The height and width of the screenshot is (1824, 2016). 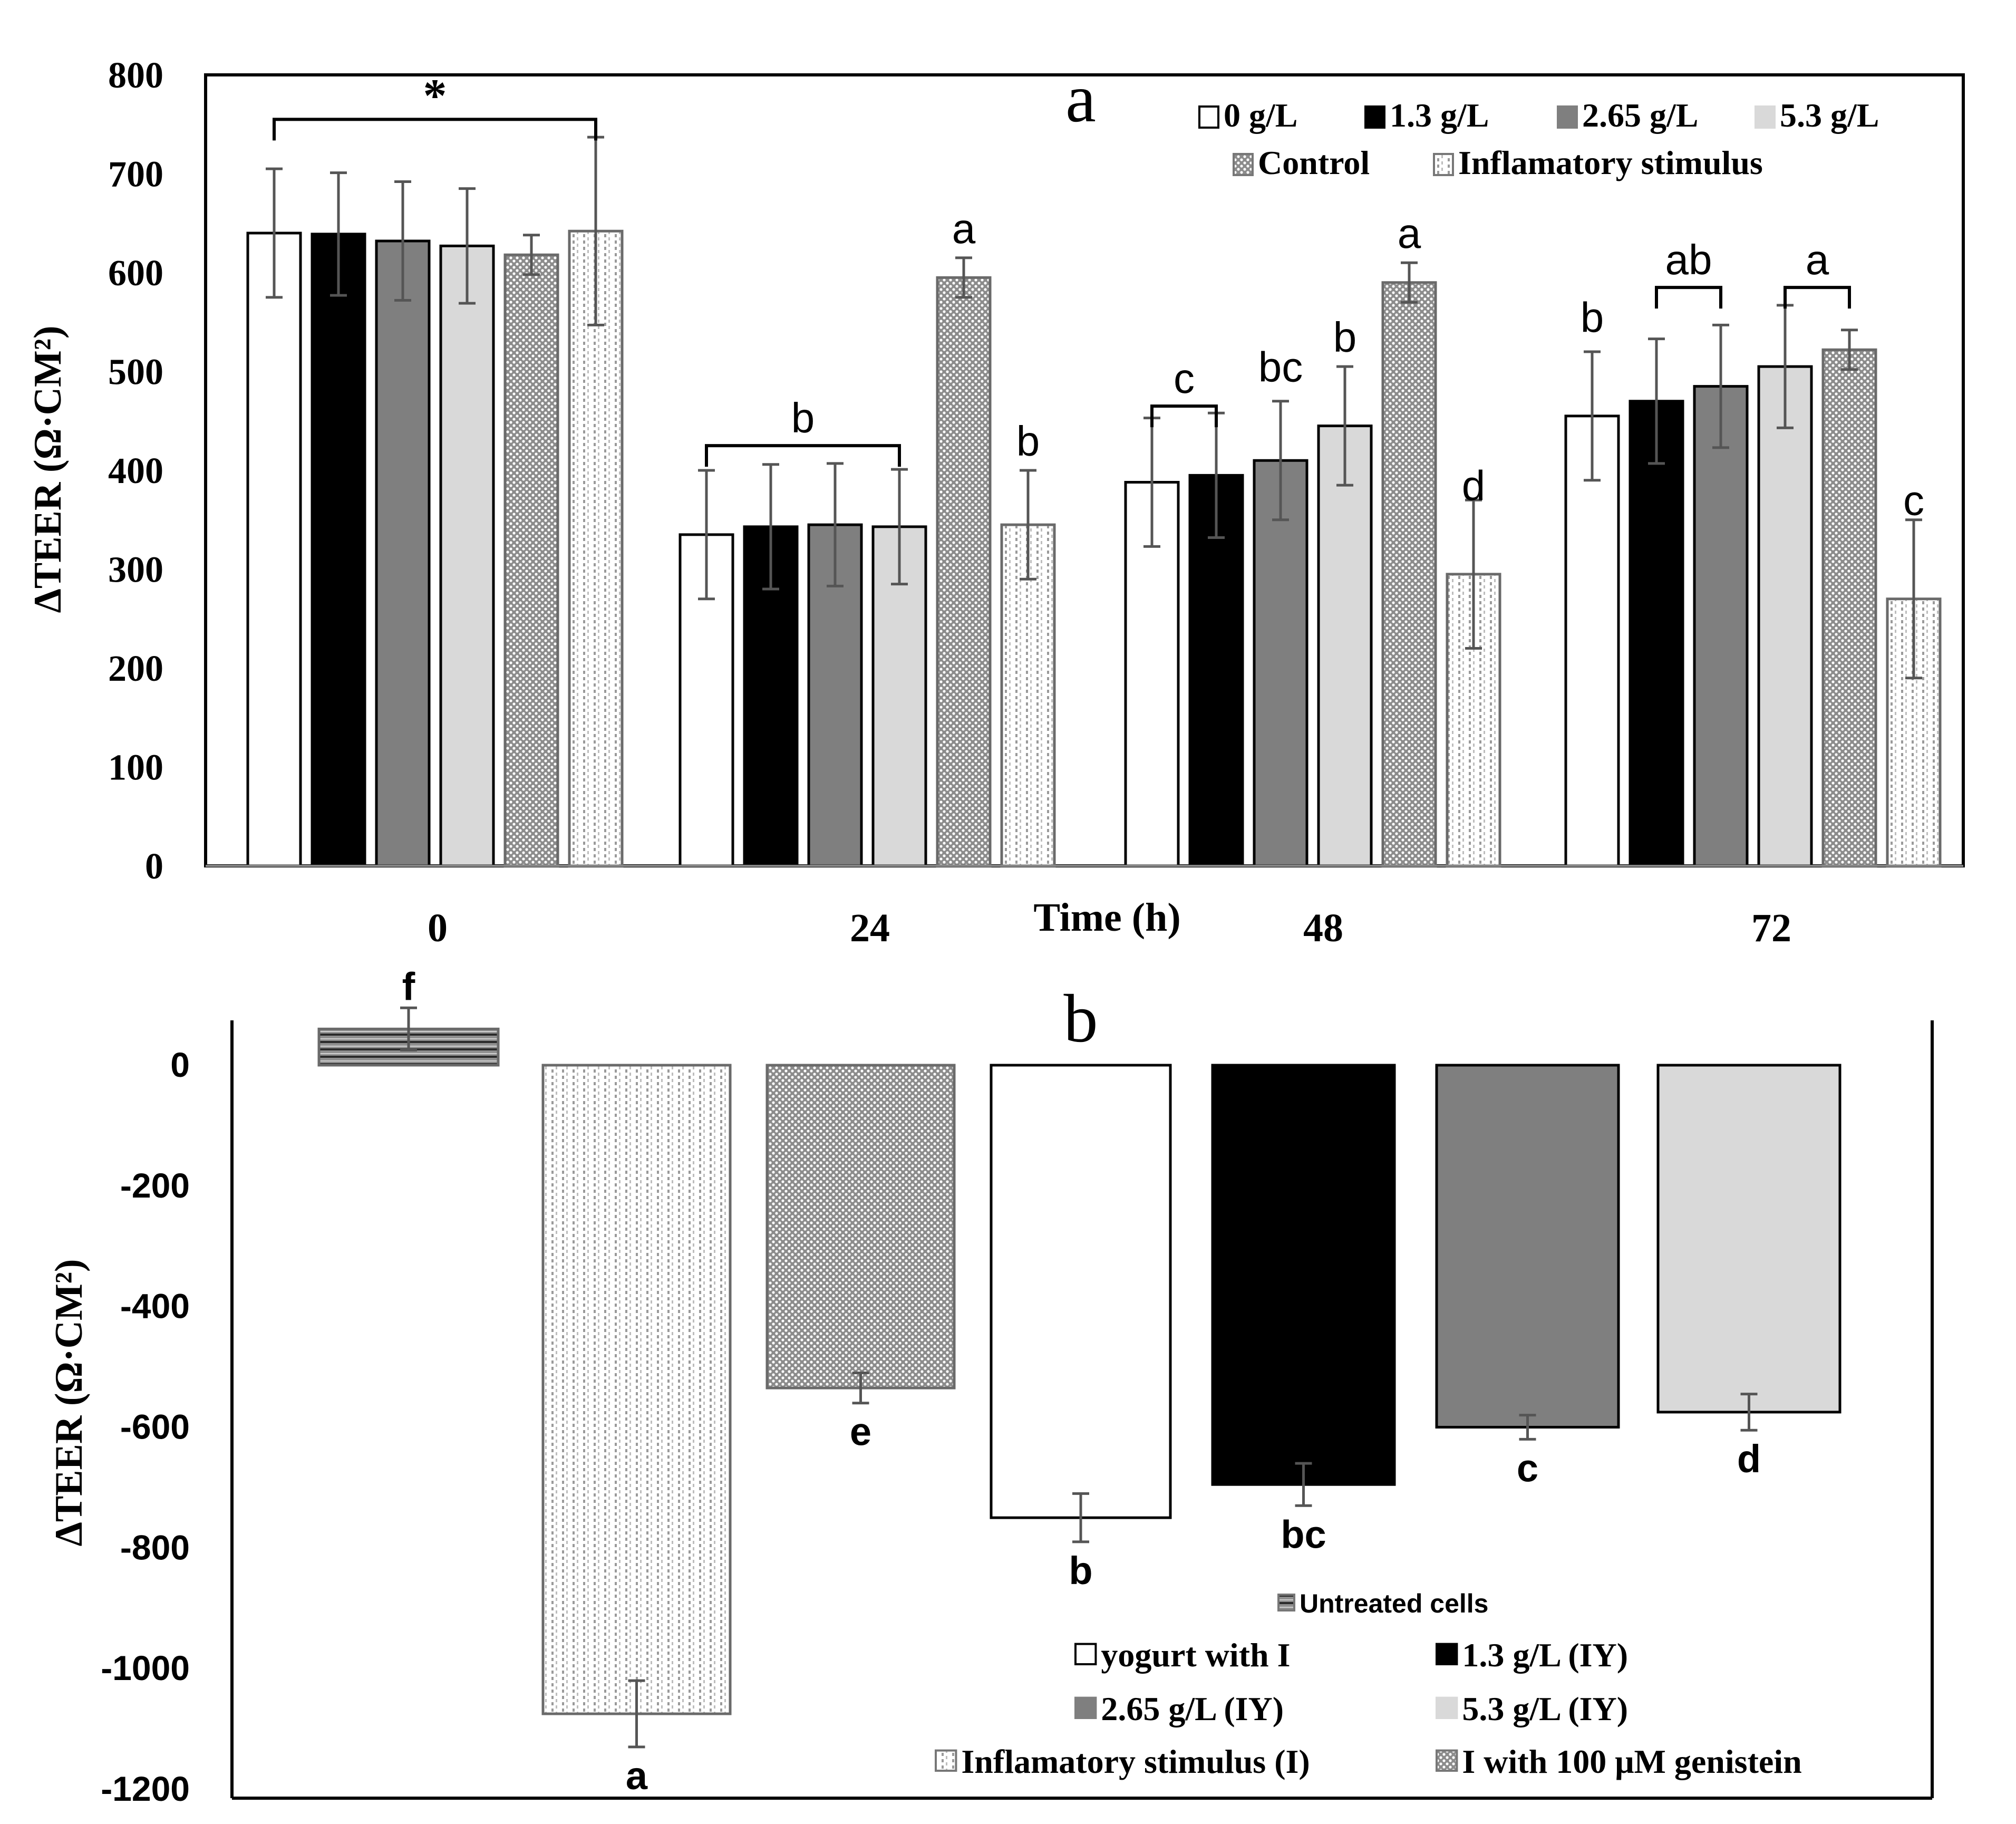 I want to click on panel-b-y-tick-label: -200, so click(x=155, y=1185).